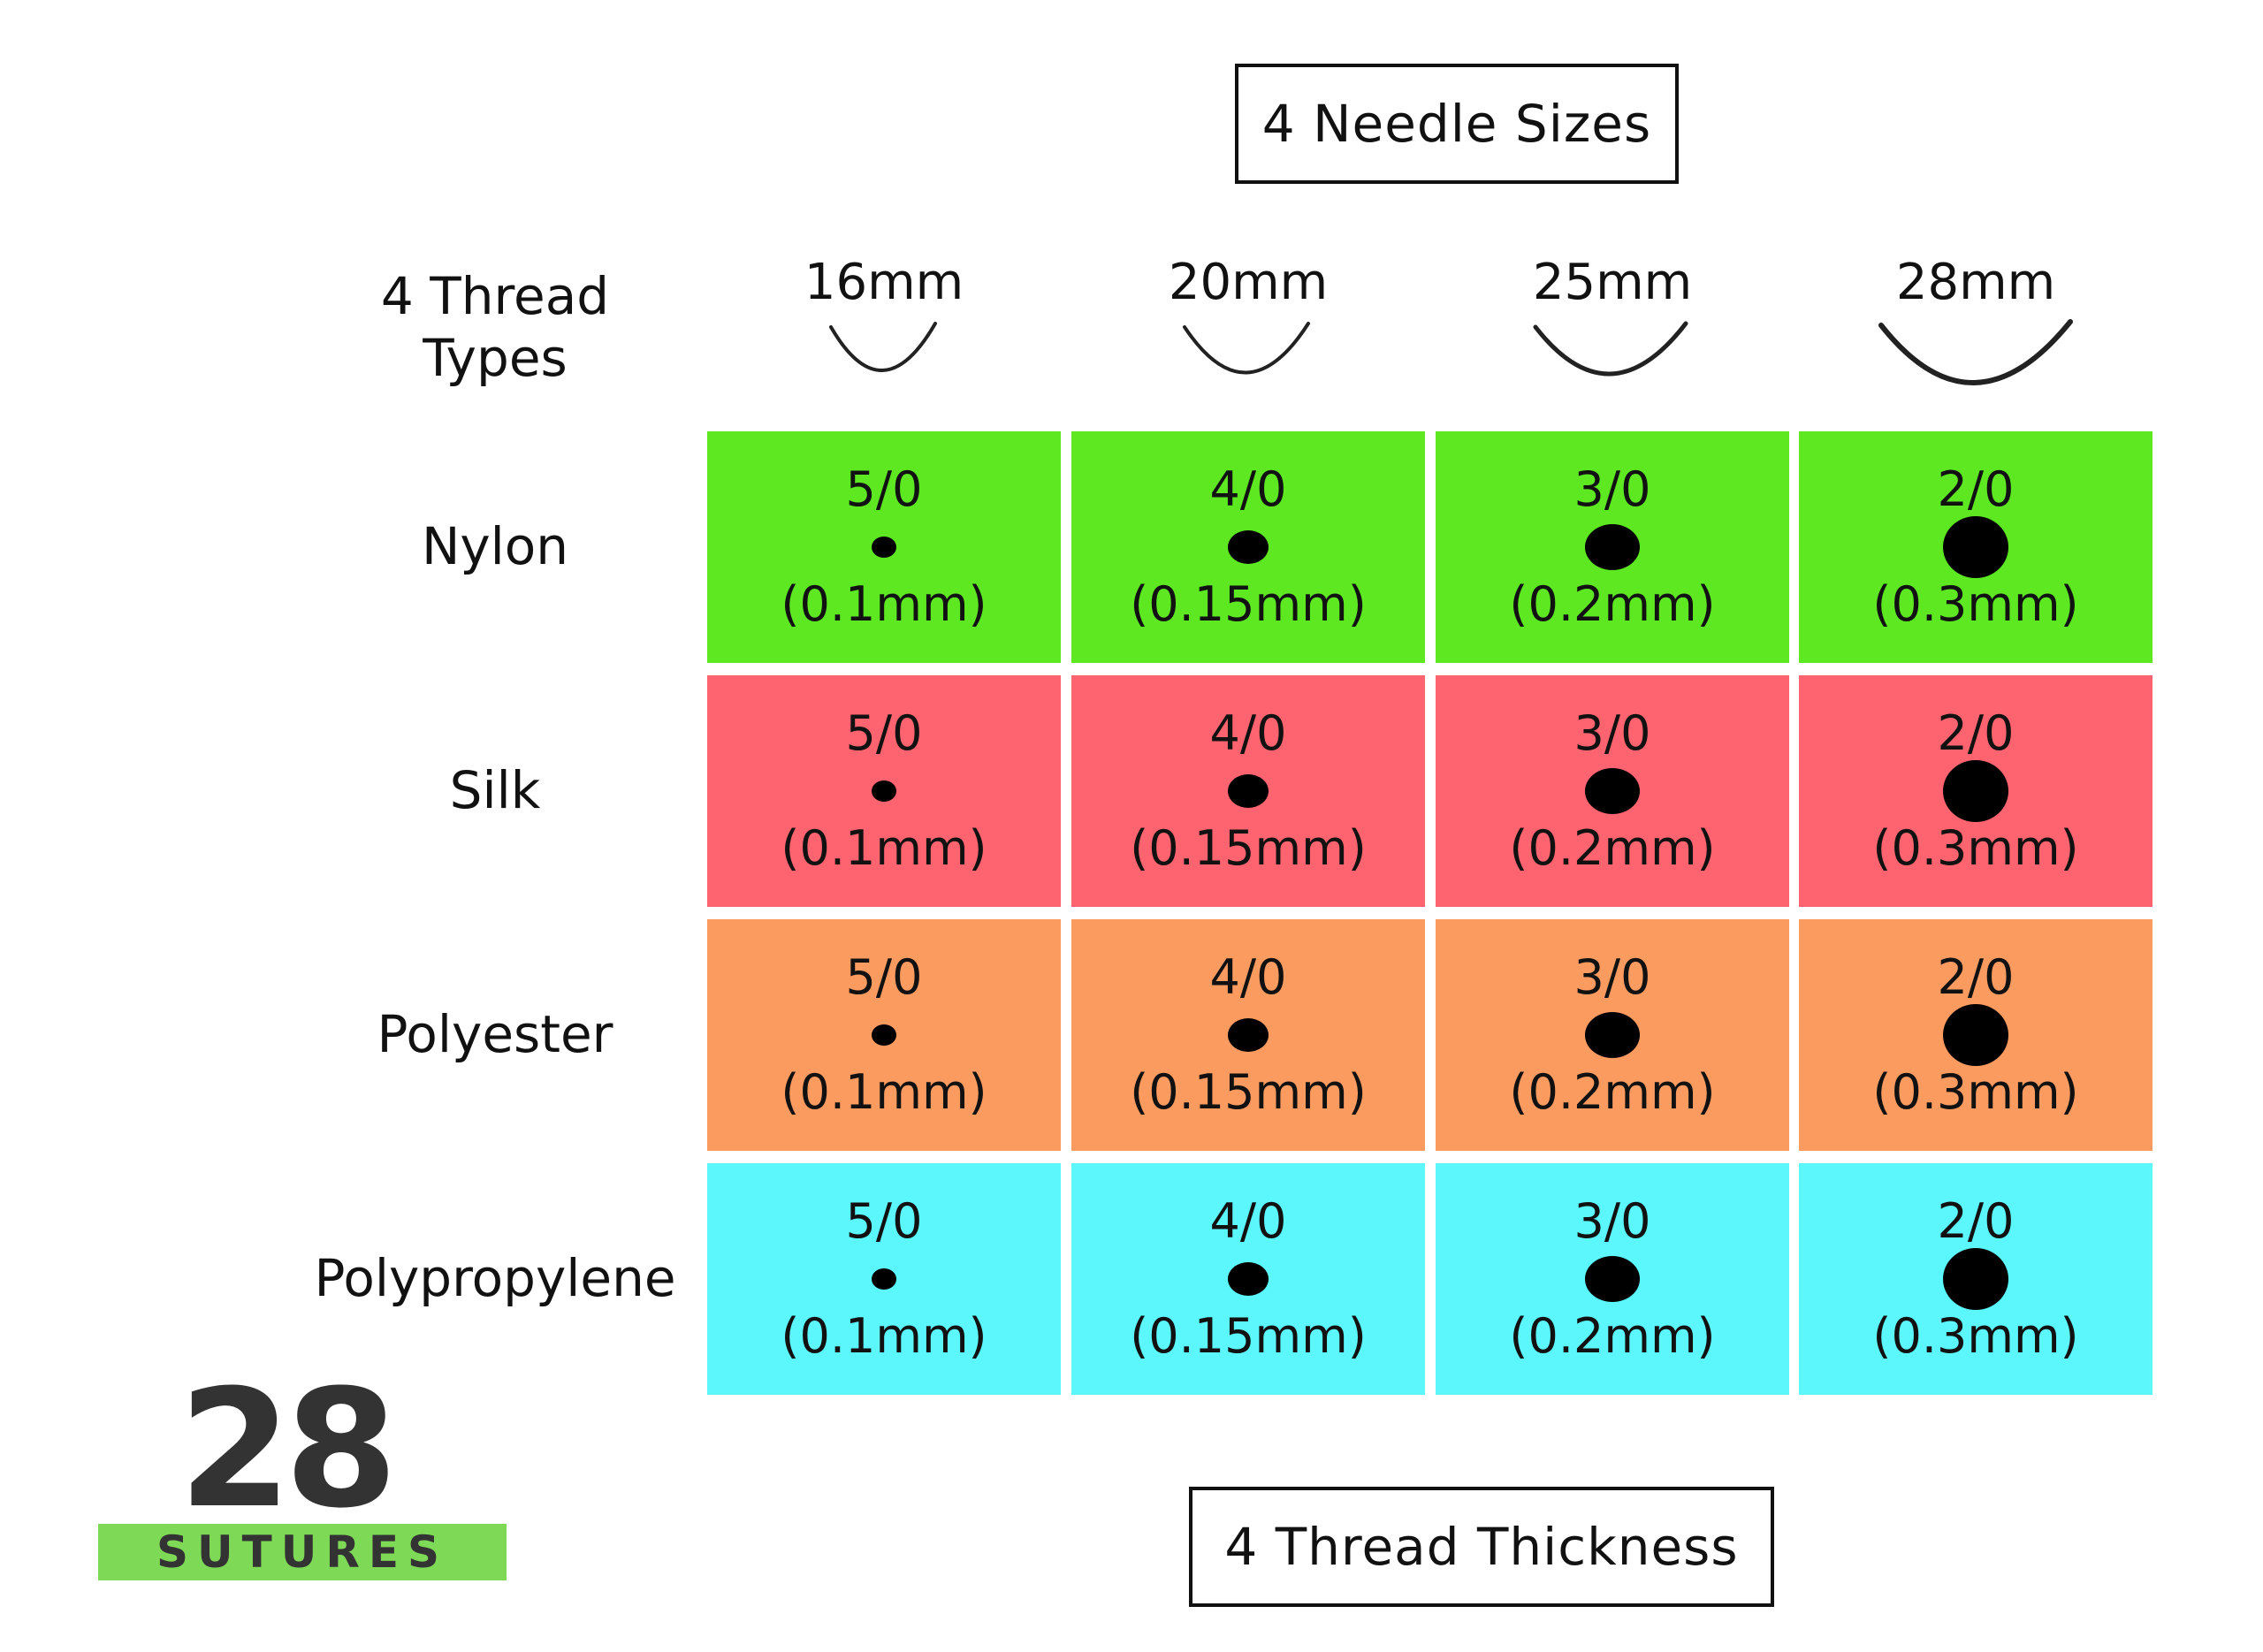  I want to click on row-label-polypropylene: Polypropylene, so click(495, 1278).